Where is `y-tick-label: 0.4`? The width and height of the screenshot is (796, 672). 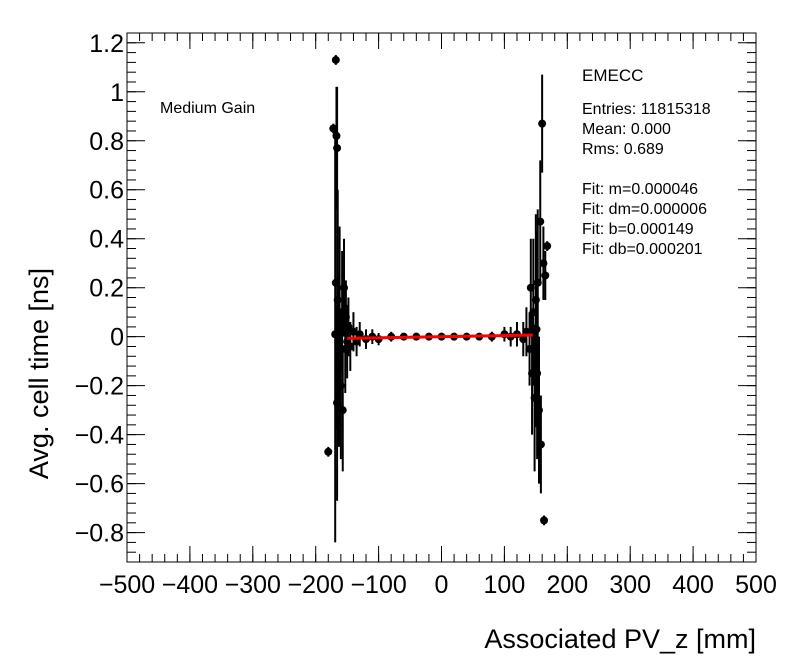
y-tick-label: 0.4 is located at coordinates (106, 240).